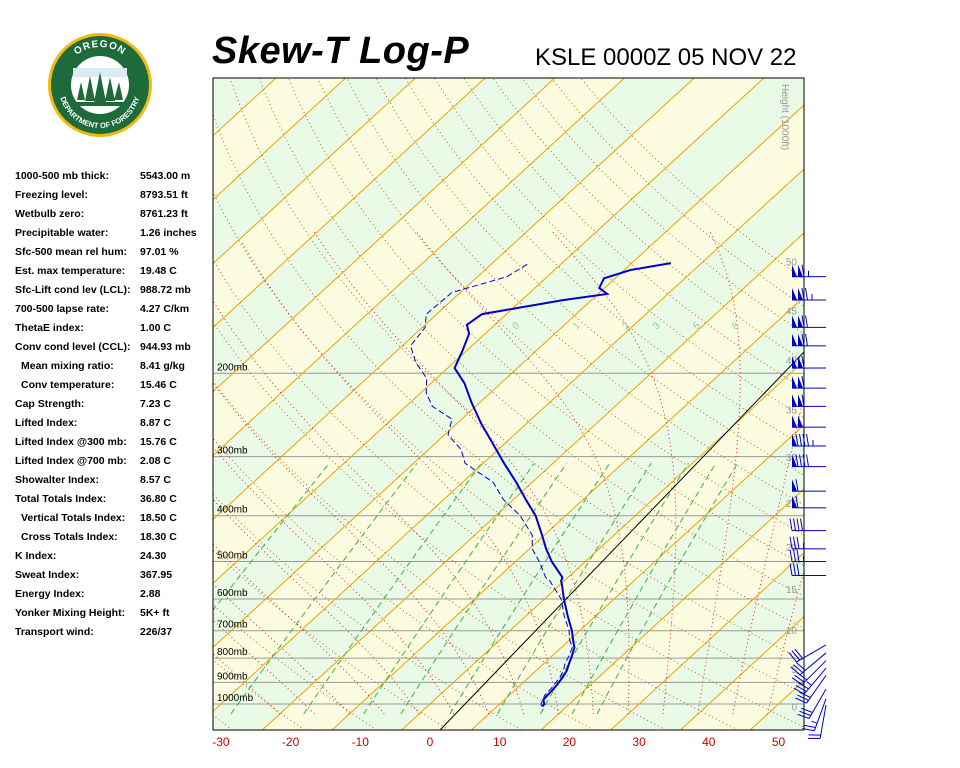  What do you see at coordinates (112, 521) in the screenshot?
I see `index-row: Vertical Totals Index: 18.50 C` at bounding box center [112, 521].